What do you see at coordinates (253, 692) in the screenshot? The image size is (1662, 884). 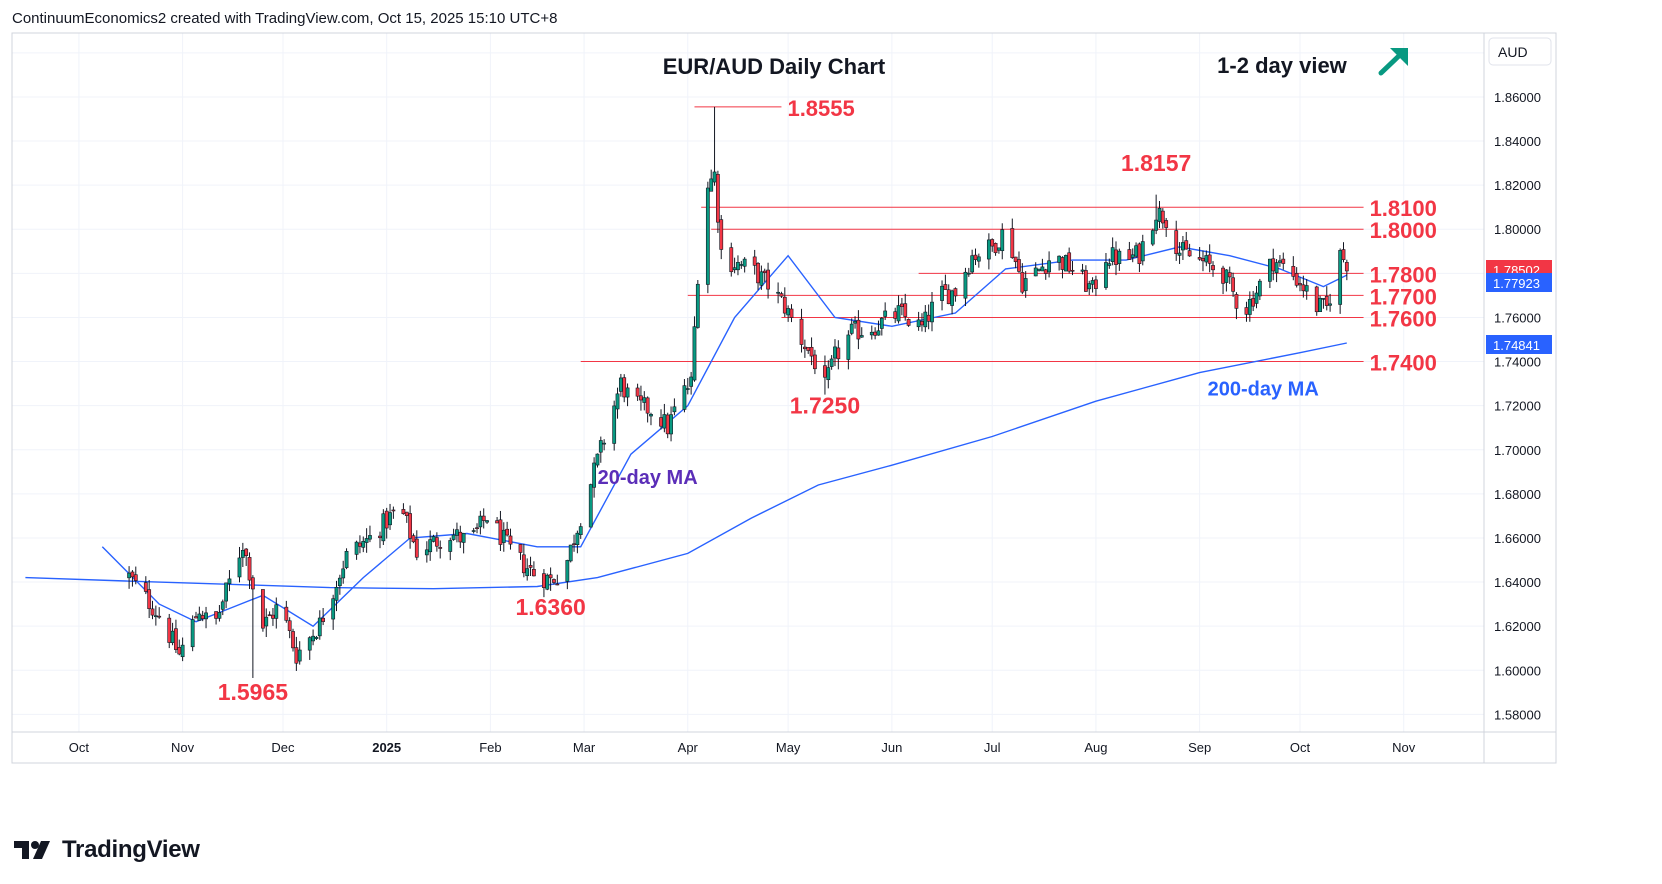 I see `annotation-label: 1.5965` at bounding box center [253, 692].